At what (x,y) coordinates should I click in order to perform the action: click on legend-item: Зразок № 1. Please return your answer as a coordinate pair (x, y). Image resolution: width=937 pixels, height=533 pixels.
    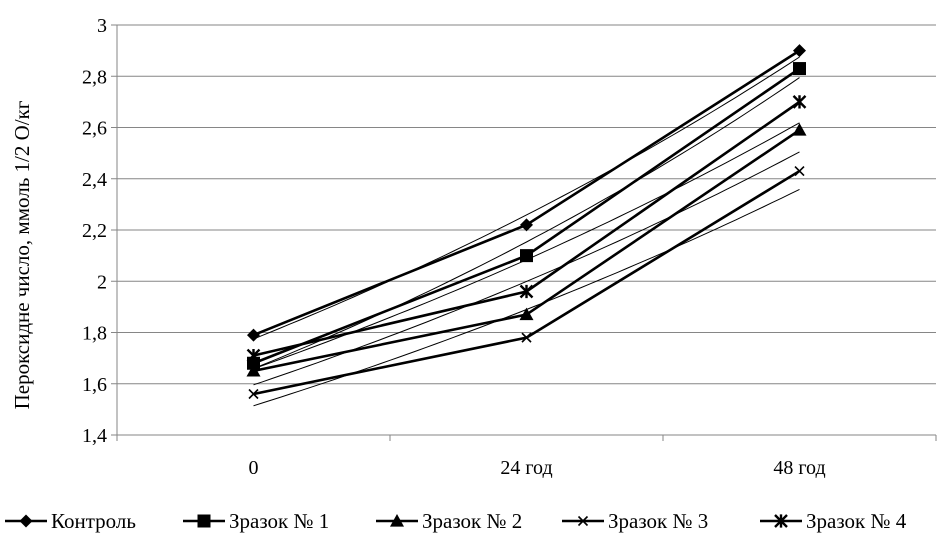
    Looking at the image, I should click on (256, 521).